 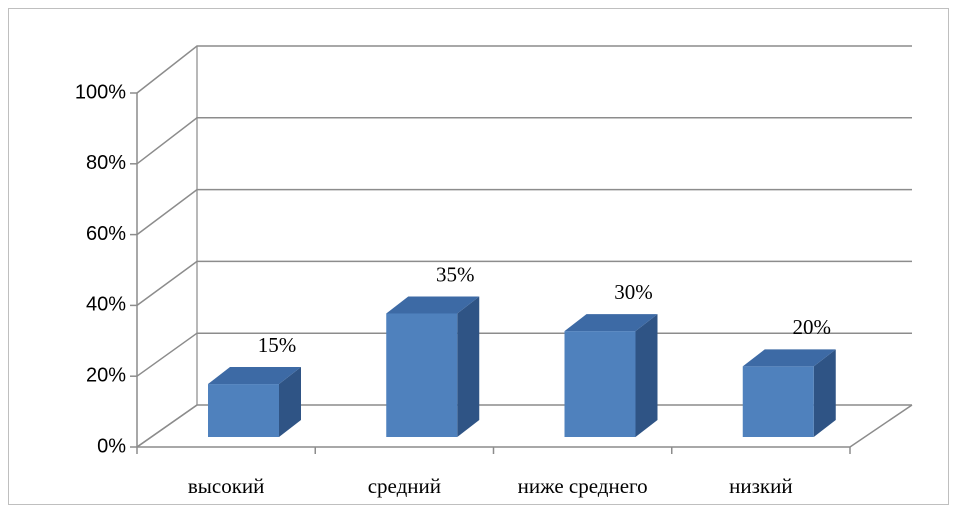 What do you see at coordinates (106, 375) in the screenshot?
I see `y-tick-label: 20%` at bounding box center [106, 375].